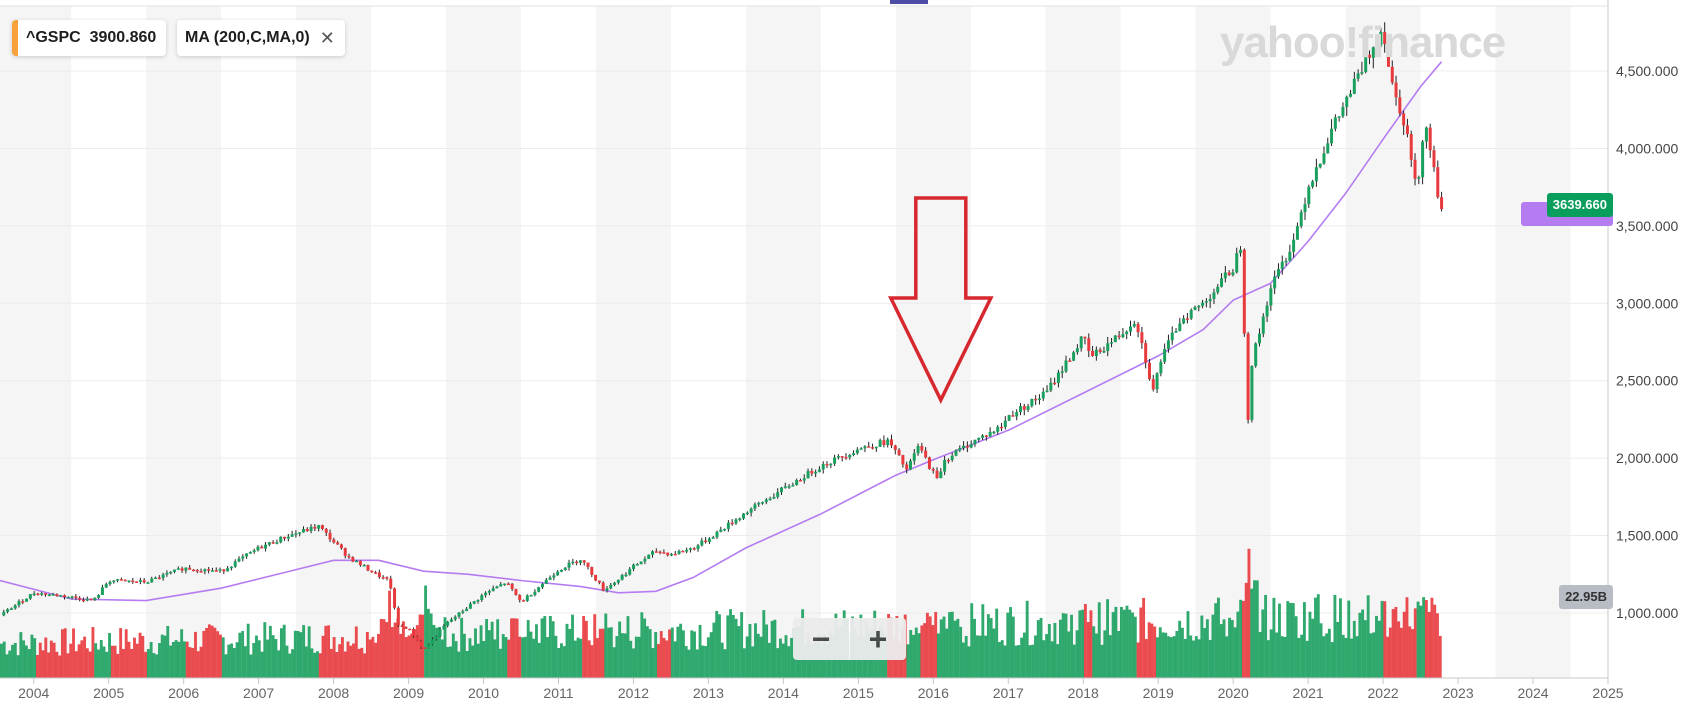 This screenshot has height=723, width=1699. I want to click on indicator-legend: MA (200,C,MA,0) ✕, so click(261, 38).